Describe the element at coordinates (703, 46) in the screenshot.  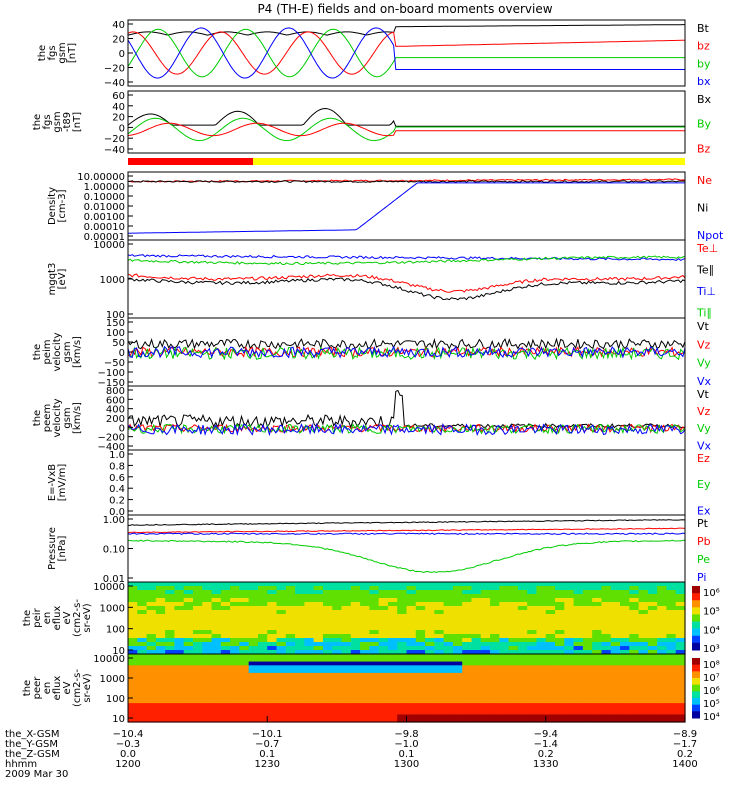
I see `legend-entry: bz` at that location.